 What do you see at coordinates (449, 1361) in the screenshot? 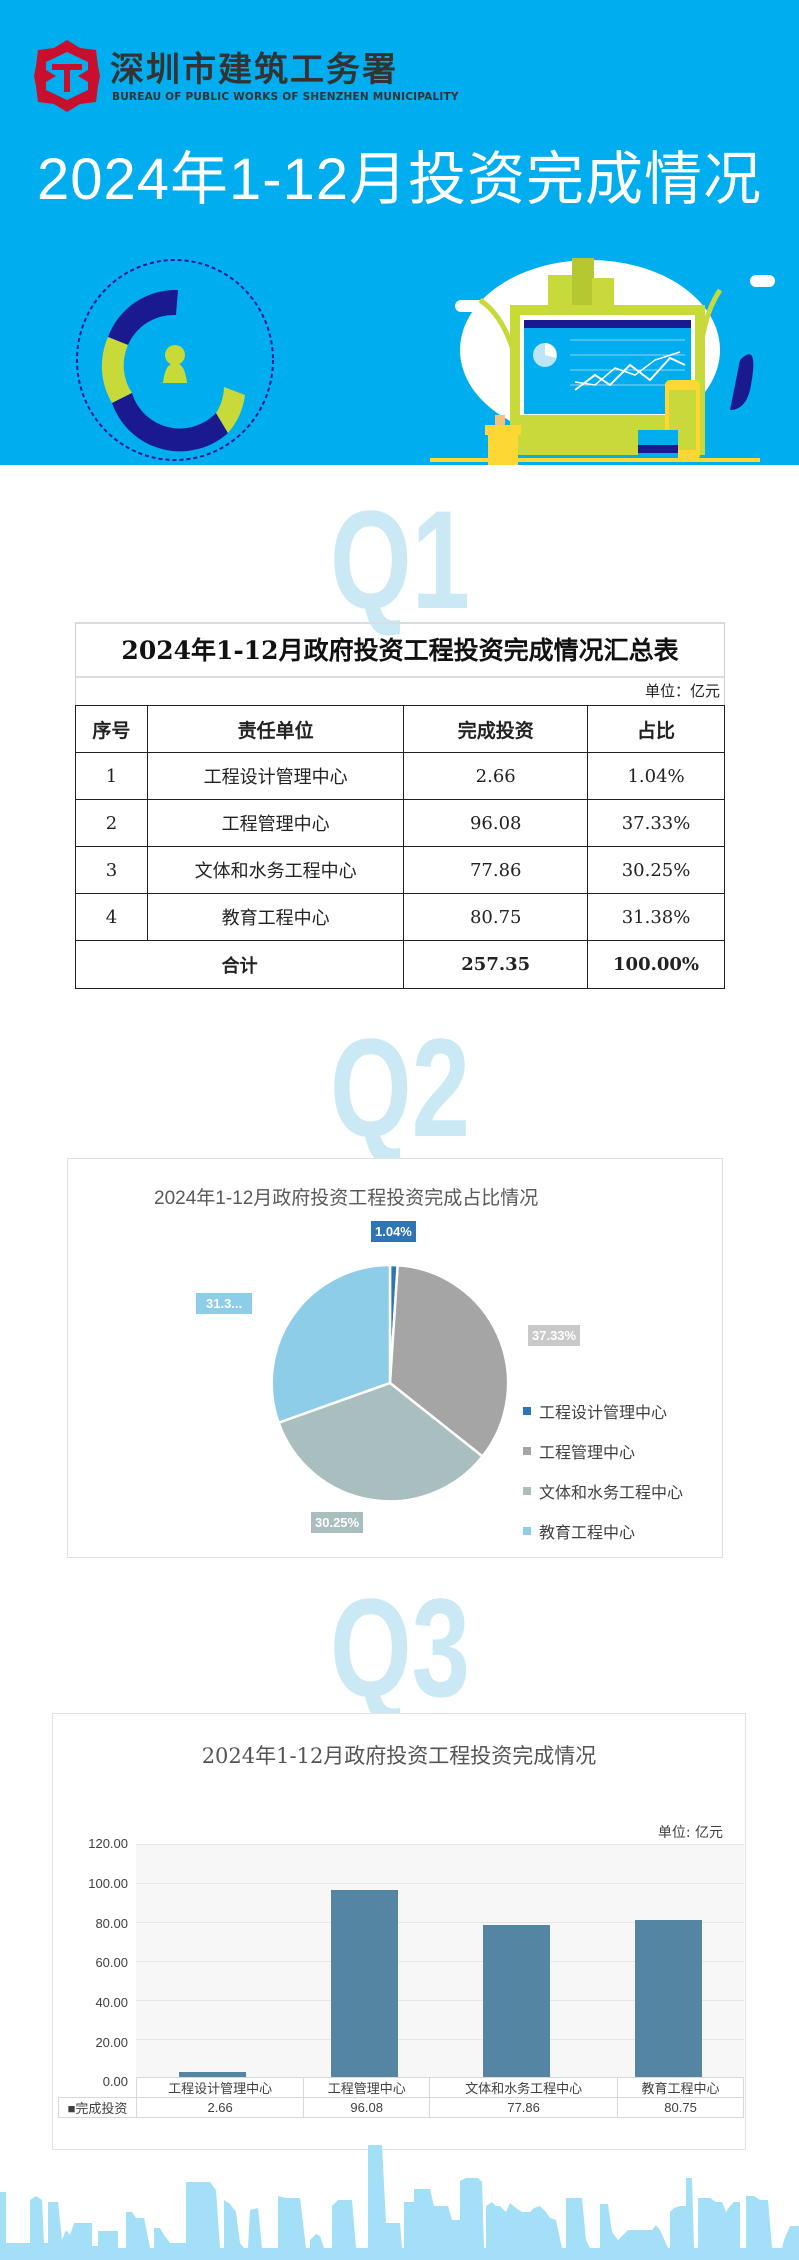
I see `pie-slice-engineering-center` at bounding box center [449, 1361].